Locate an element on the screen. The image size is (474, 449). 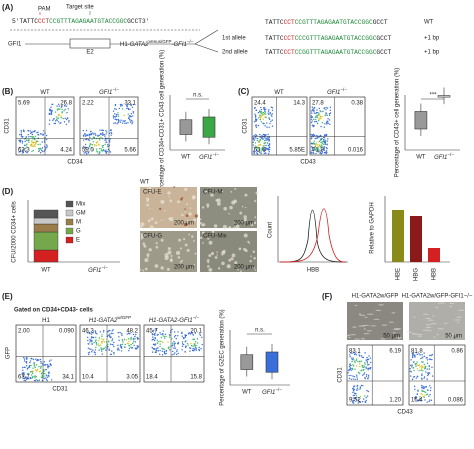
quadrant-value: 0.016 is located at coordinates (356, 151).